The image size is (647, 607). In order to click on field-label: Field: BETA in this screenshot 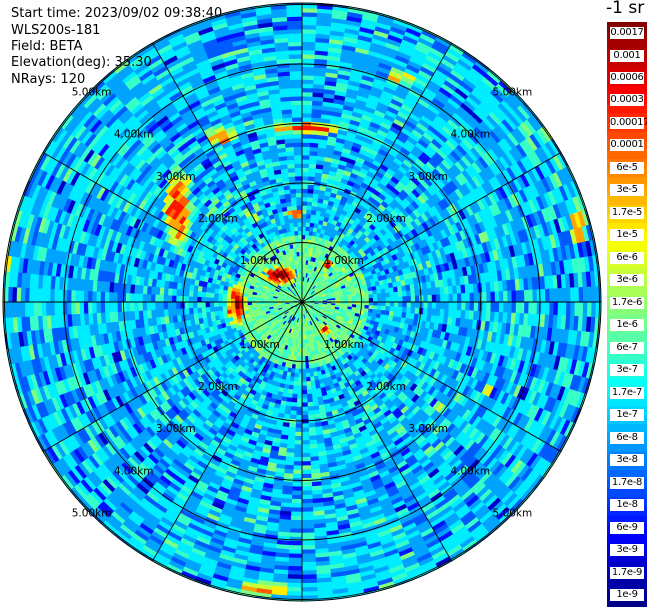, I will do `click(47, 46)`.